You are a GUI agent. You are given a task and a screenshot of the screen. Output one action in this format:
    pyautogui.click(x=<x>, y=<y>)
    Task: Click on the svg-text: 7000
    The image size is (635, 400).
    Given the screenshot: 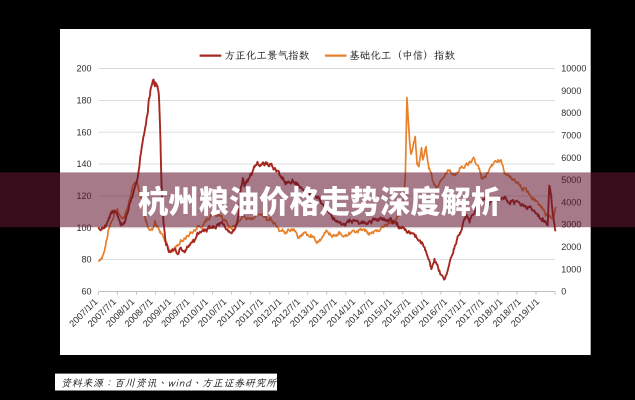 What is the action you would take?
    pyautogui.click(x=571, y=136)
    